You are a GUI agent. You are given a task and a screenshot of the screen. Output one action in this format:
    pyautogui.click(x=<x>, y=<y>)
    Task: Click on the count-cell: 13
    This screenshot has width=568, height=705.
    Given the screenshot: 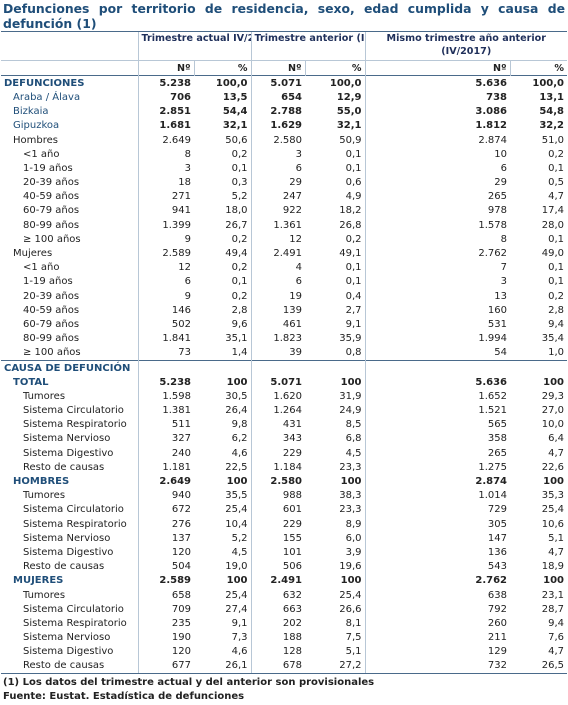 What is the action you would take?
    pyautogui.click(x=437, y=296)
    